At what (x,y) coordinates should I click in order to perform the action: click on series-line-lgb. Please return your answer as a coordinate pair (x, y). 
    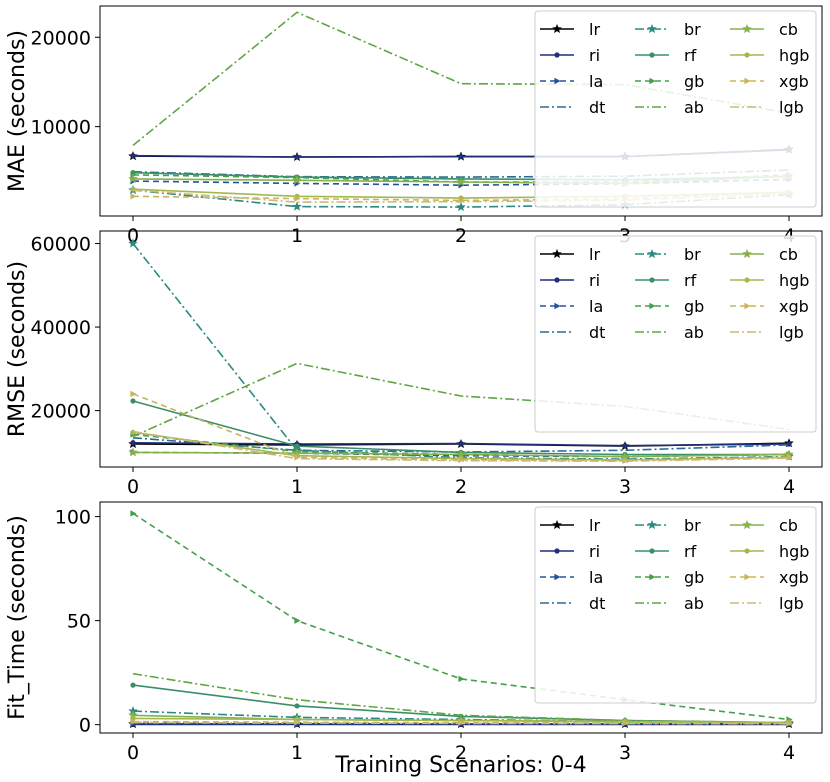
    Looking at the image, I should click on (461, 723).